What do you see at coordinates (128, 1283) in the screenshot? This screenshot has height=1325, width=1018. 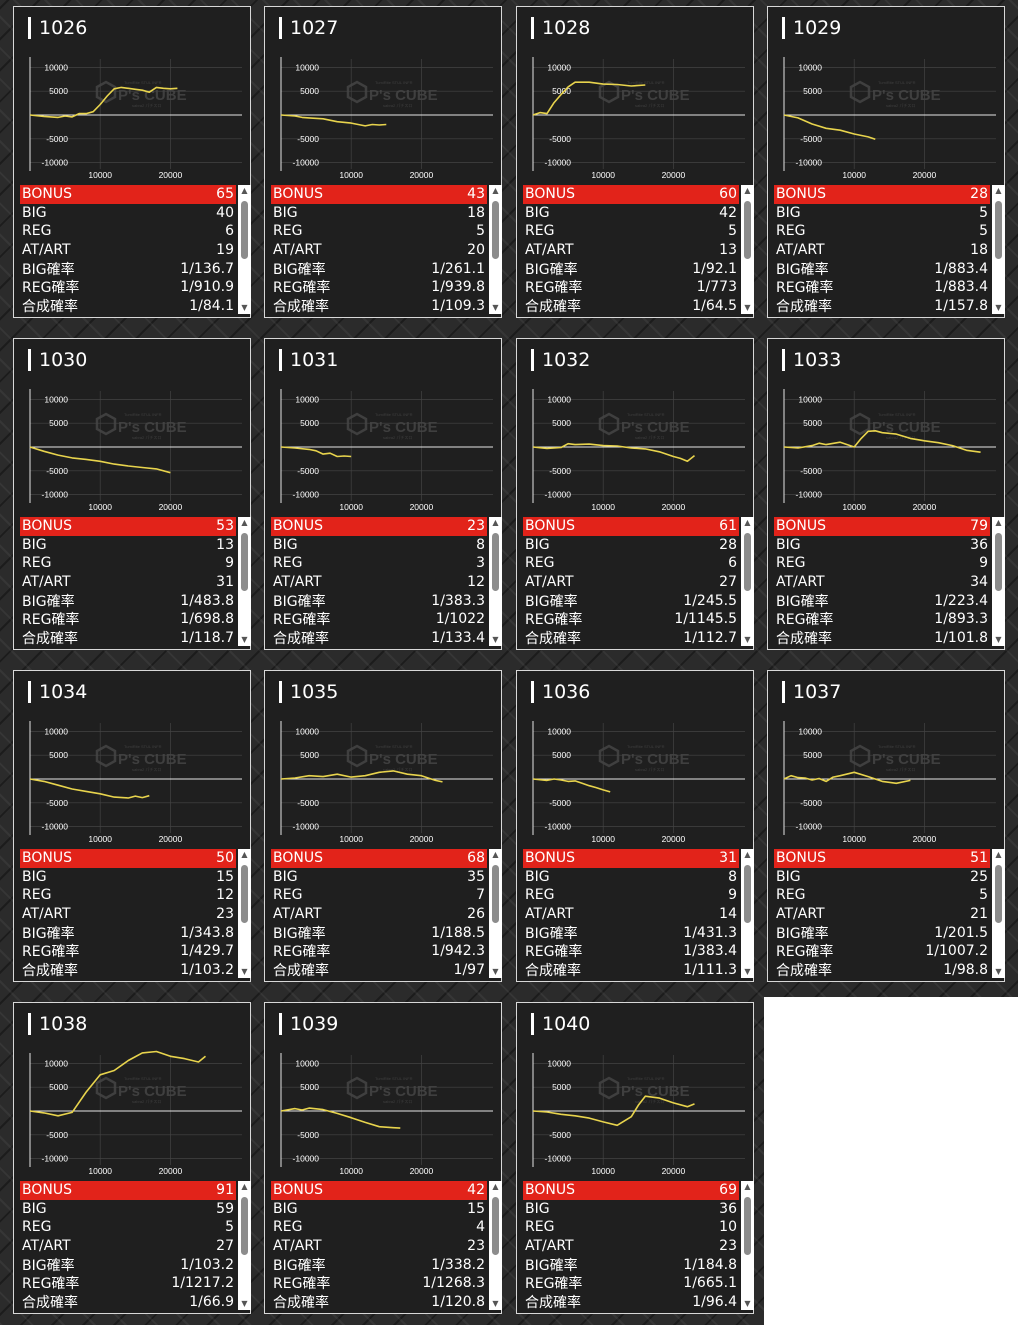 I see `stat-row: REG確率 1/1217.2` at bounding box center [128, 1283].